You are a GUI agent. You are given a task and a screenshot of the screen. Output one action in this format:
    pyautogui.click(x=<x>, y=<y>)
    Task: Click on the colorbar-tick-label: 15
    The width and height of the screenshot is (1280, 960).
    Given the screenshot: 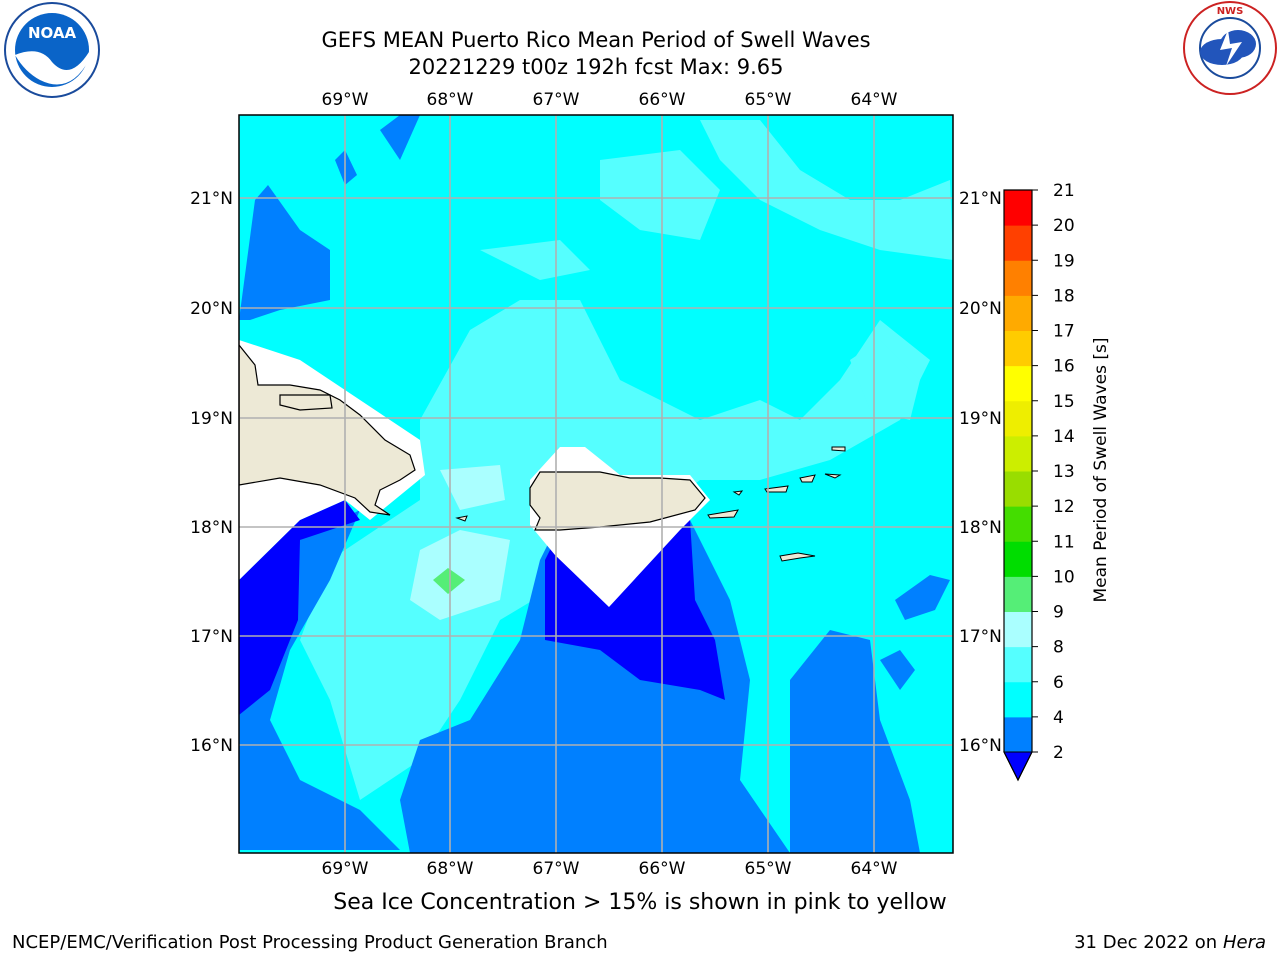 What is the action you would take?
    pyautogui.click(x=1064, y=402)
    